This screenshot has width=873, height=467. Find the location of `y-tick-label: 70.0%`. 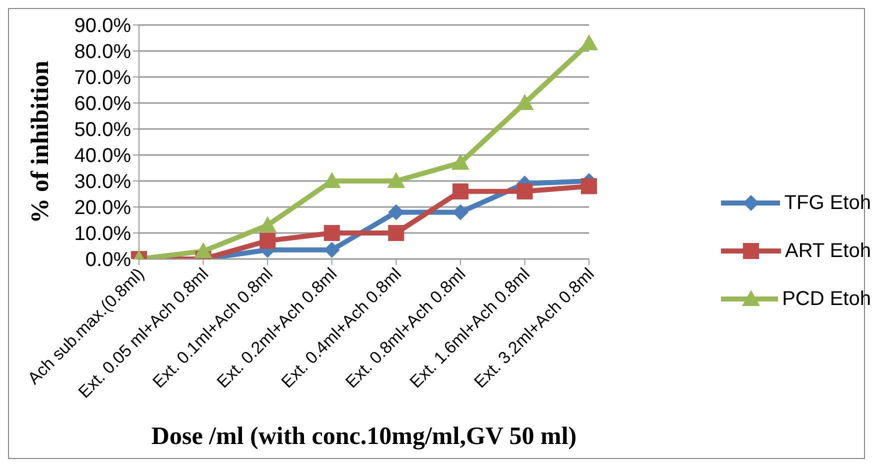

y-tick-label: 70.0% is located at coordinates (103, 78).